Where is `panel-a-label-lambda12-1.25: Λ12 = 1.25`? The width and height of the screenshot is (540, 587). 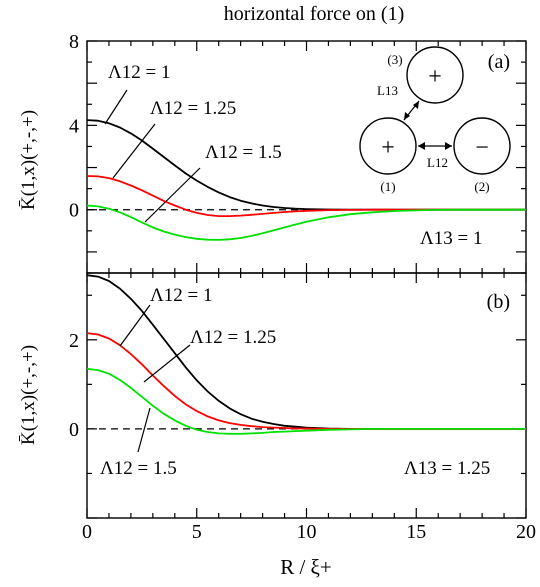 panel-a-label-lambda12-1.25: Λ12 = 1.25 is located at coordinates (174, 138).